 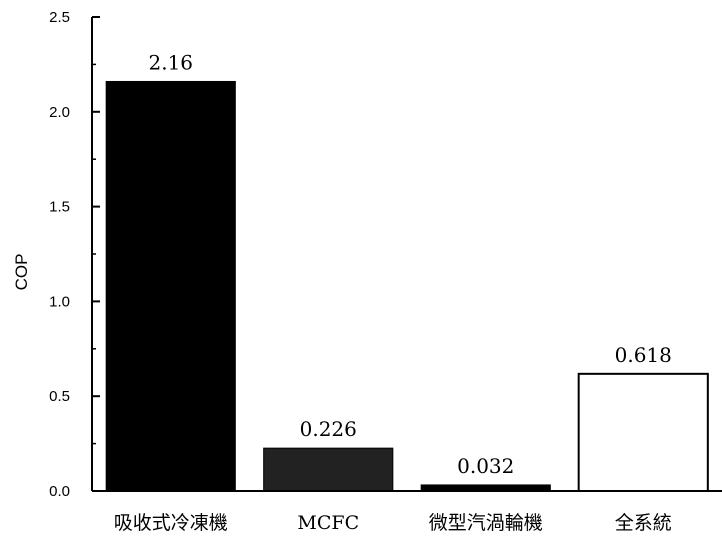 What do you see at coordinates (643, 523) in the screenshot?
I see `category-label-3: 全系統` at bounding box center [643, 523].